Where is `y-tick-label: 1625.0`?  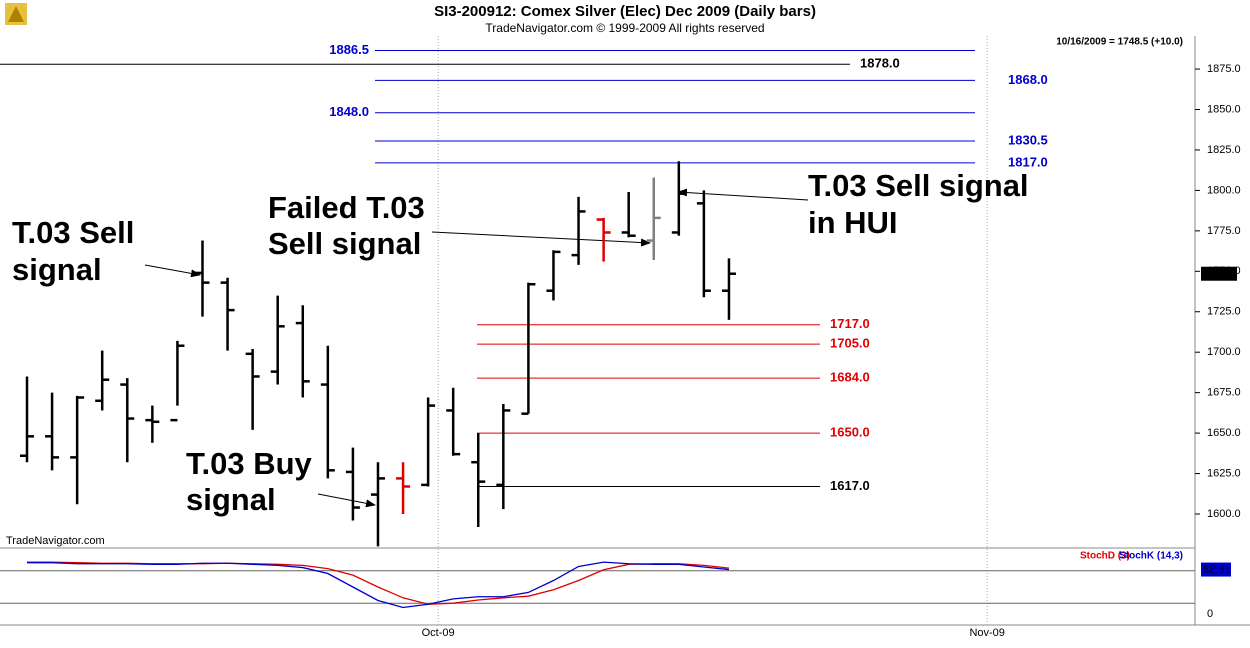 y-tick-label: 1625.0 is located at coordinates (1224, 473).